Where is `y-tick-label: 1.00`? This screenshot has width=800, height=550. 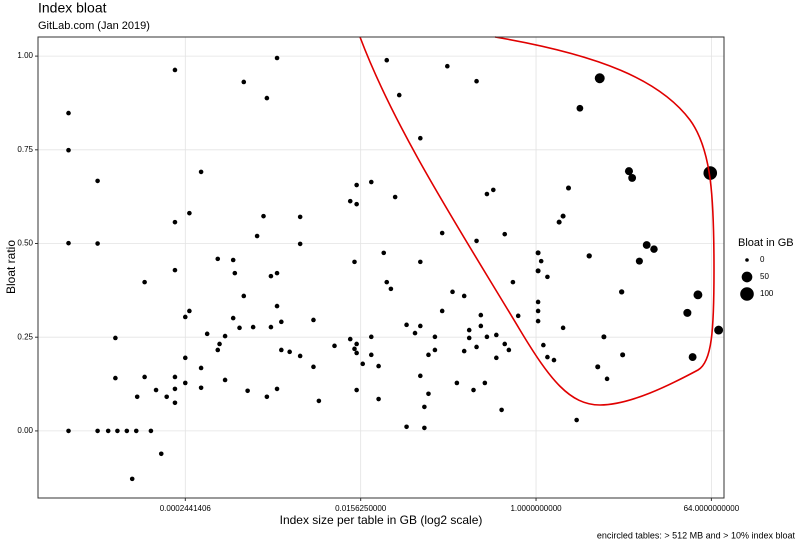 y-tick-label: 1.00 is located at coordinates (25, 55).